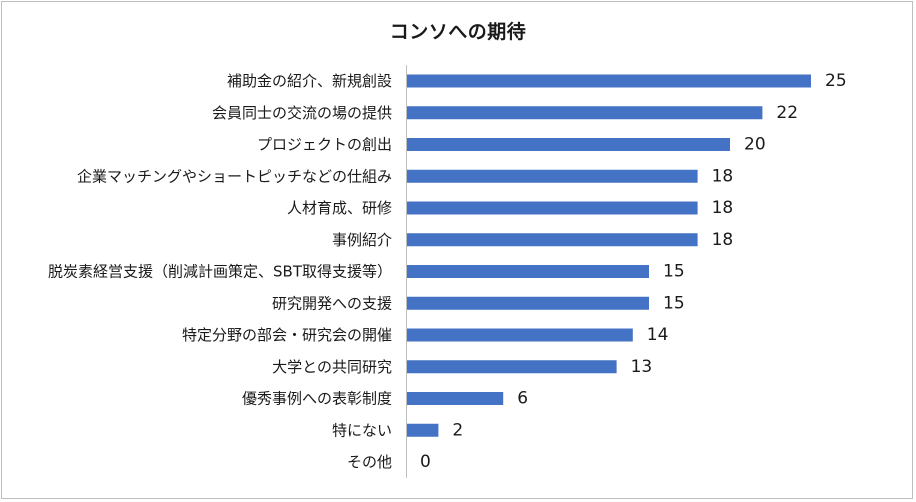 Image resolution: width=916 pixels, height=502 pixels. What do you see at coordinates (332, 367) in the screenshot?
I see `category-label: 大学との共同研究` at bounding box center [332, 367].